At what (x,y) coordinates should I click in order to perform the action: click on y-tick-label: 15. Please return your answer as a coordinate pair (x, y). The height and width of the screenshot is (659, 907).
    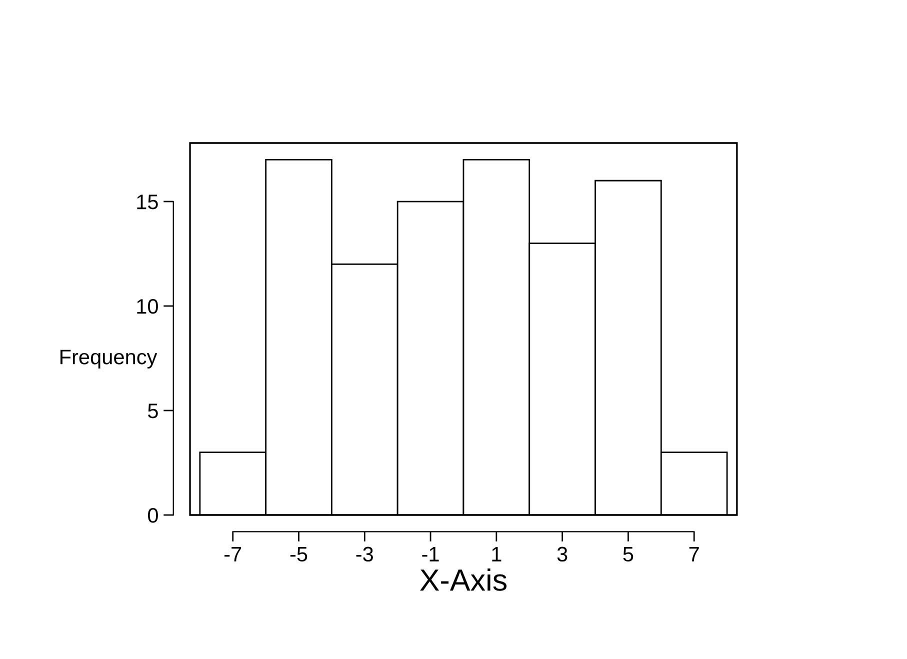
    Looking at the image, I should click on (147, 202).